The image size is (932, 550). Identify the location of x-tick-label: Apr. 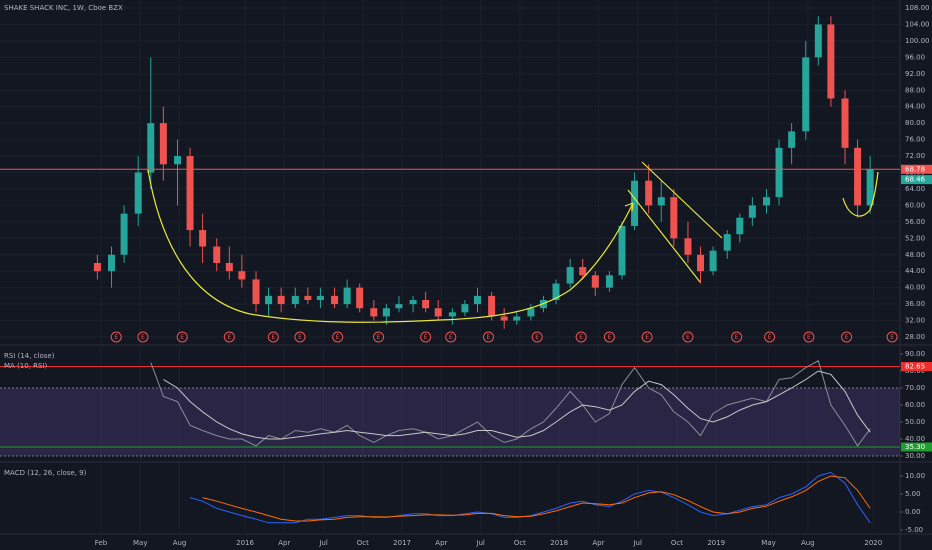
(284, 543).